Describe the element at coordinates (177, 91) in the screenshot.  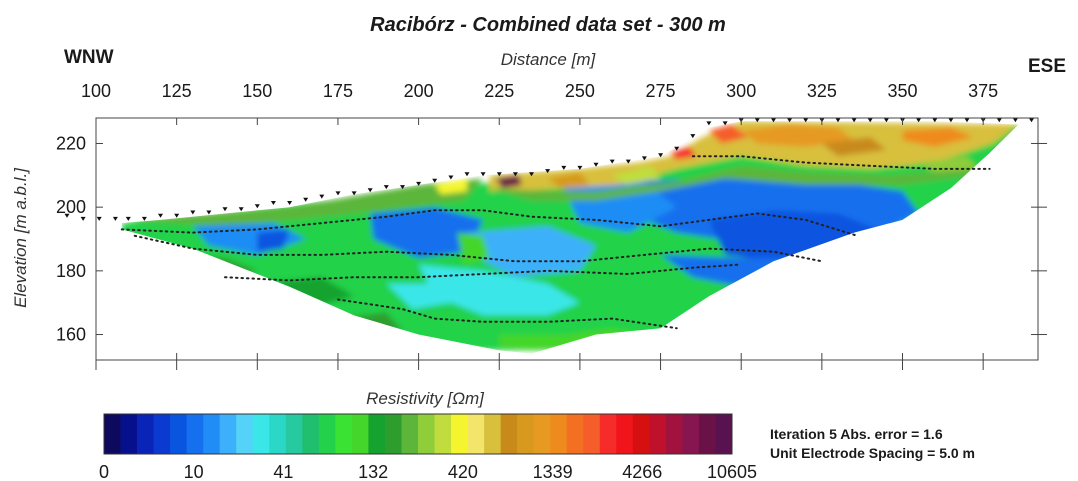
I see `x-tick-label-125: 125` at that location.